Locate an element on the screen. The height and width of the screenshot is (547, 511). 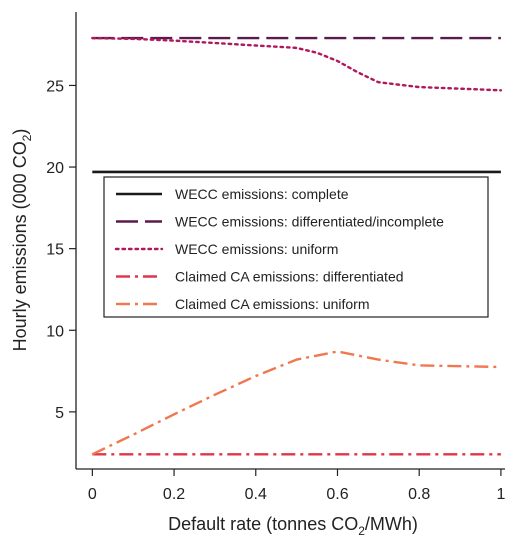
y-tick-label: 10 is located at coordinates (55, 331).